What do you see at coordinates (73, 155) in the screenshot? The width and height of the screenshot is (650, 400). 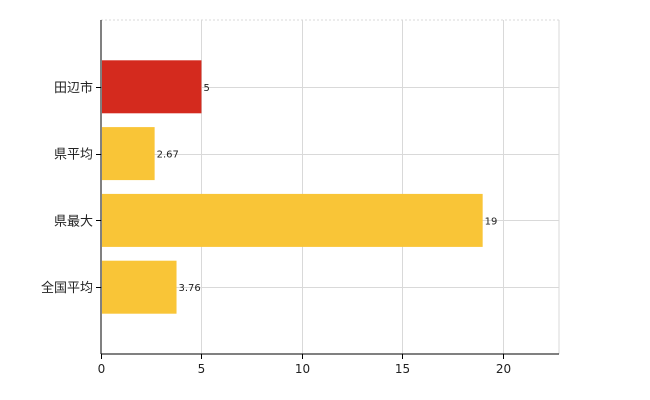 I see `category-label: 県平均` at bounding box center [73, 155].